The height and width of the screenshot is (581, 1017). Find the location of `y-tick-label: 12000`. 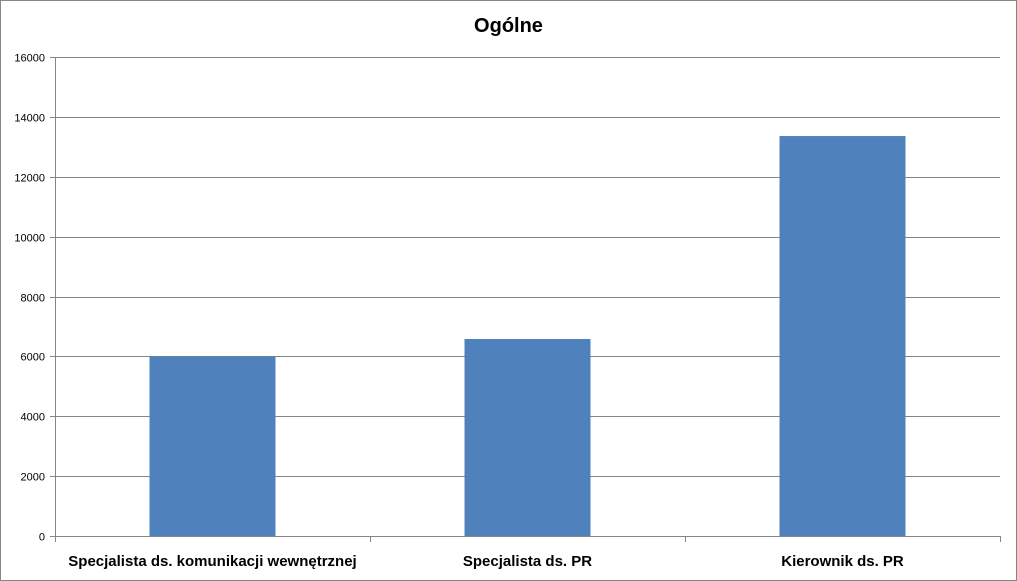

y-tick-label: 12000 is located at coordinates (29, 179).